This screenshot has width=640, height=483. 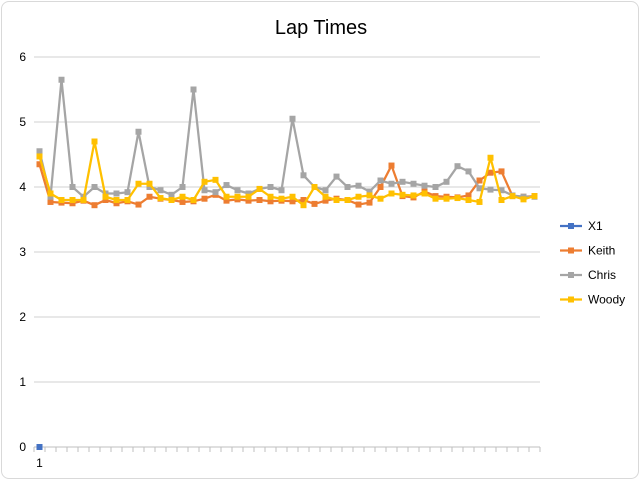 I want to click on y-tick-label: 3, so click(x=22, y=252).